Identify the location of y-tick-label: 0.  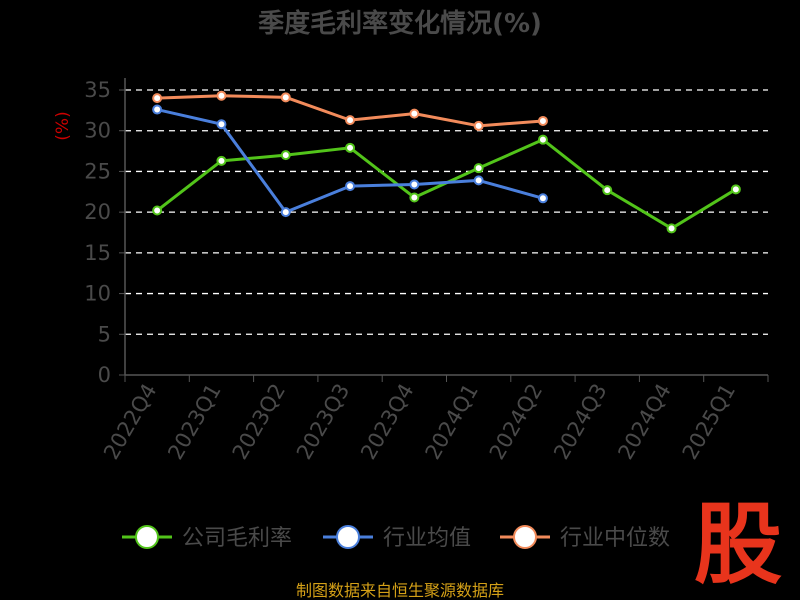
(104, 375).